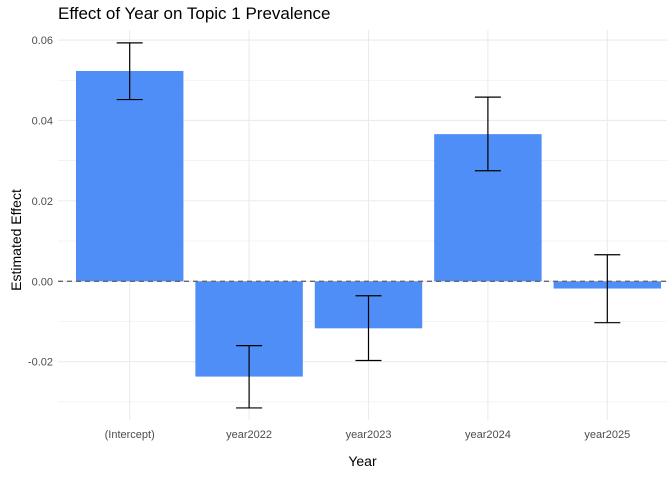  What do you see at coordinates (488, 435) in the screenshot?
I see `x-tick-label: year2024` at bounding box center [488, 435].